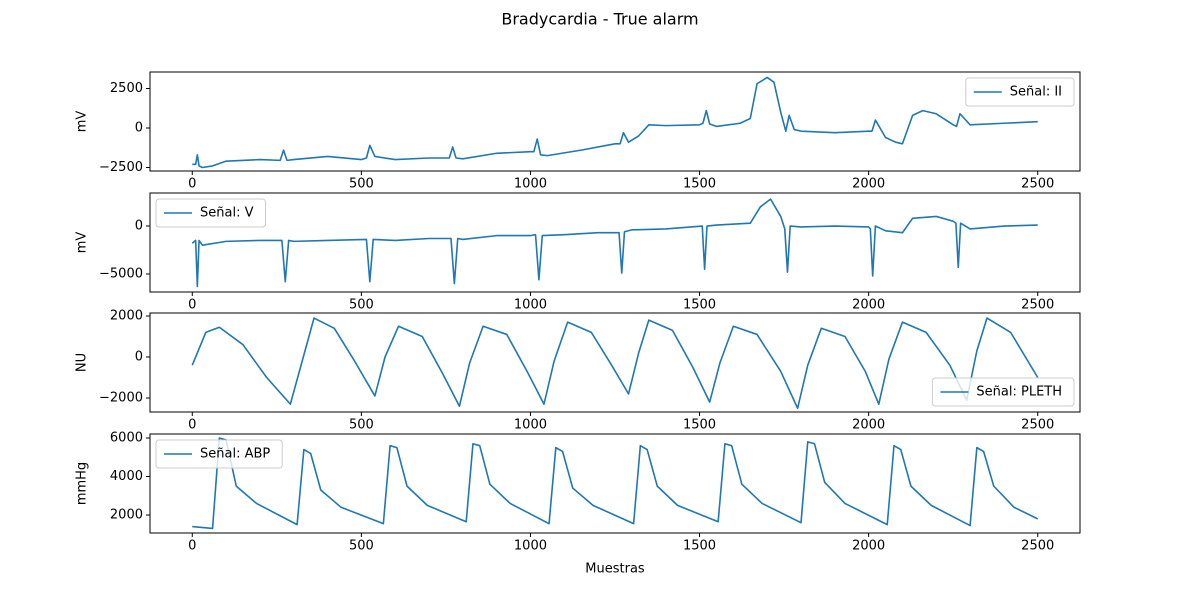 The width and height of the screenshot is (1200, 600). I want to click on legend: Señal: ABP, so click(219, 454).